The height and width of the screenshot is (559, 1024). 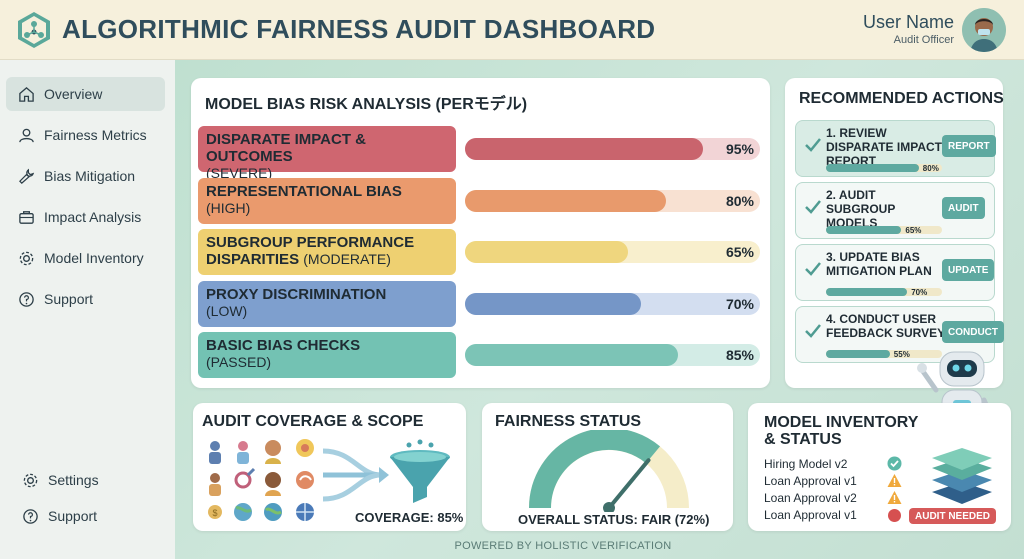 What do you see at coordinates (359, 29) in the screenshot?
I see `app-title: ALGORITHMIC FAIRNESS AUDIT DASHBOARD` at bounding box center [359, 29].